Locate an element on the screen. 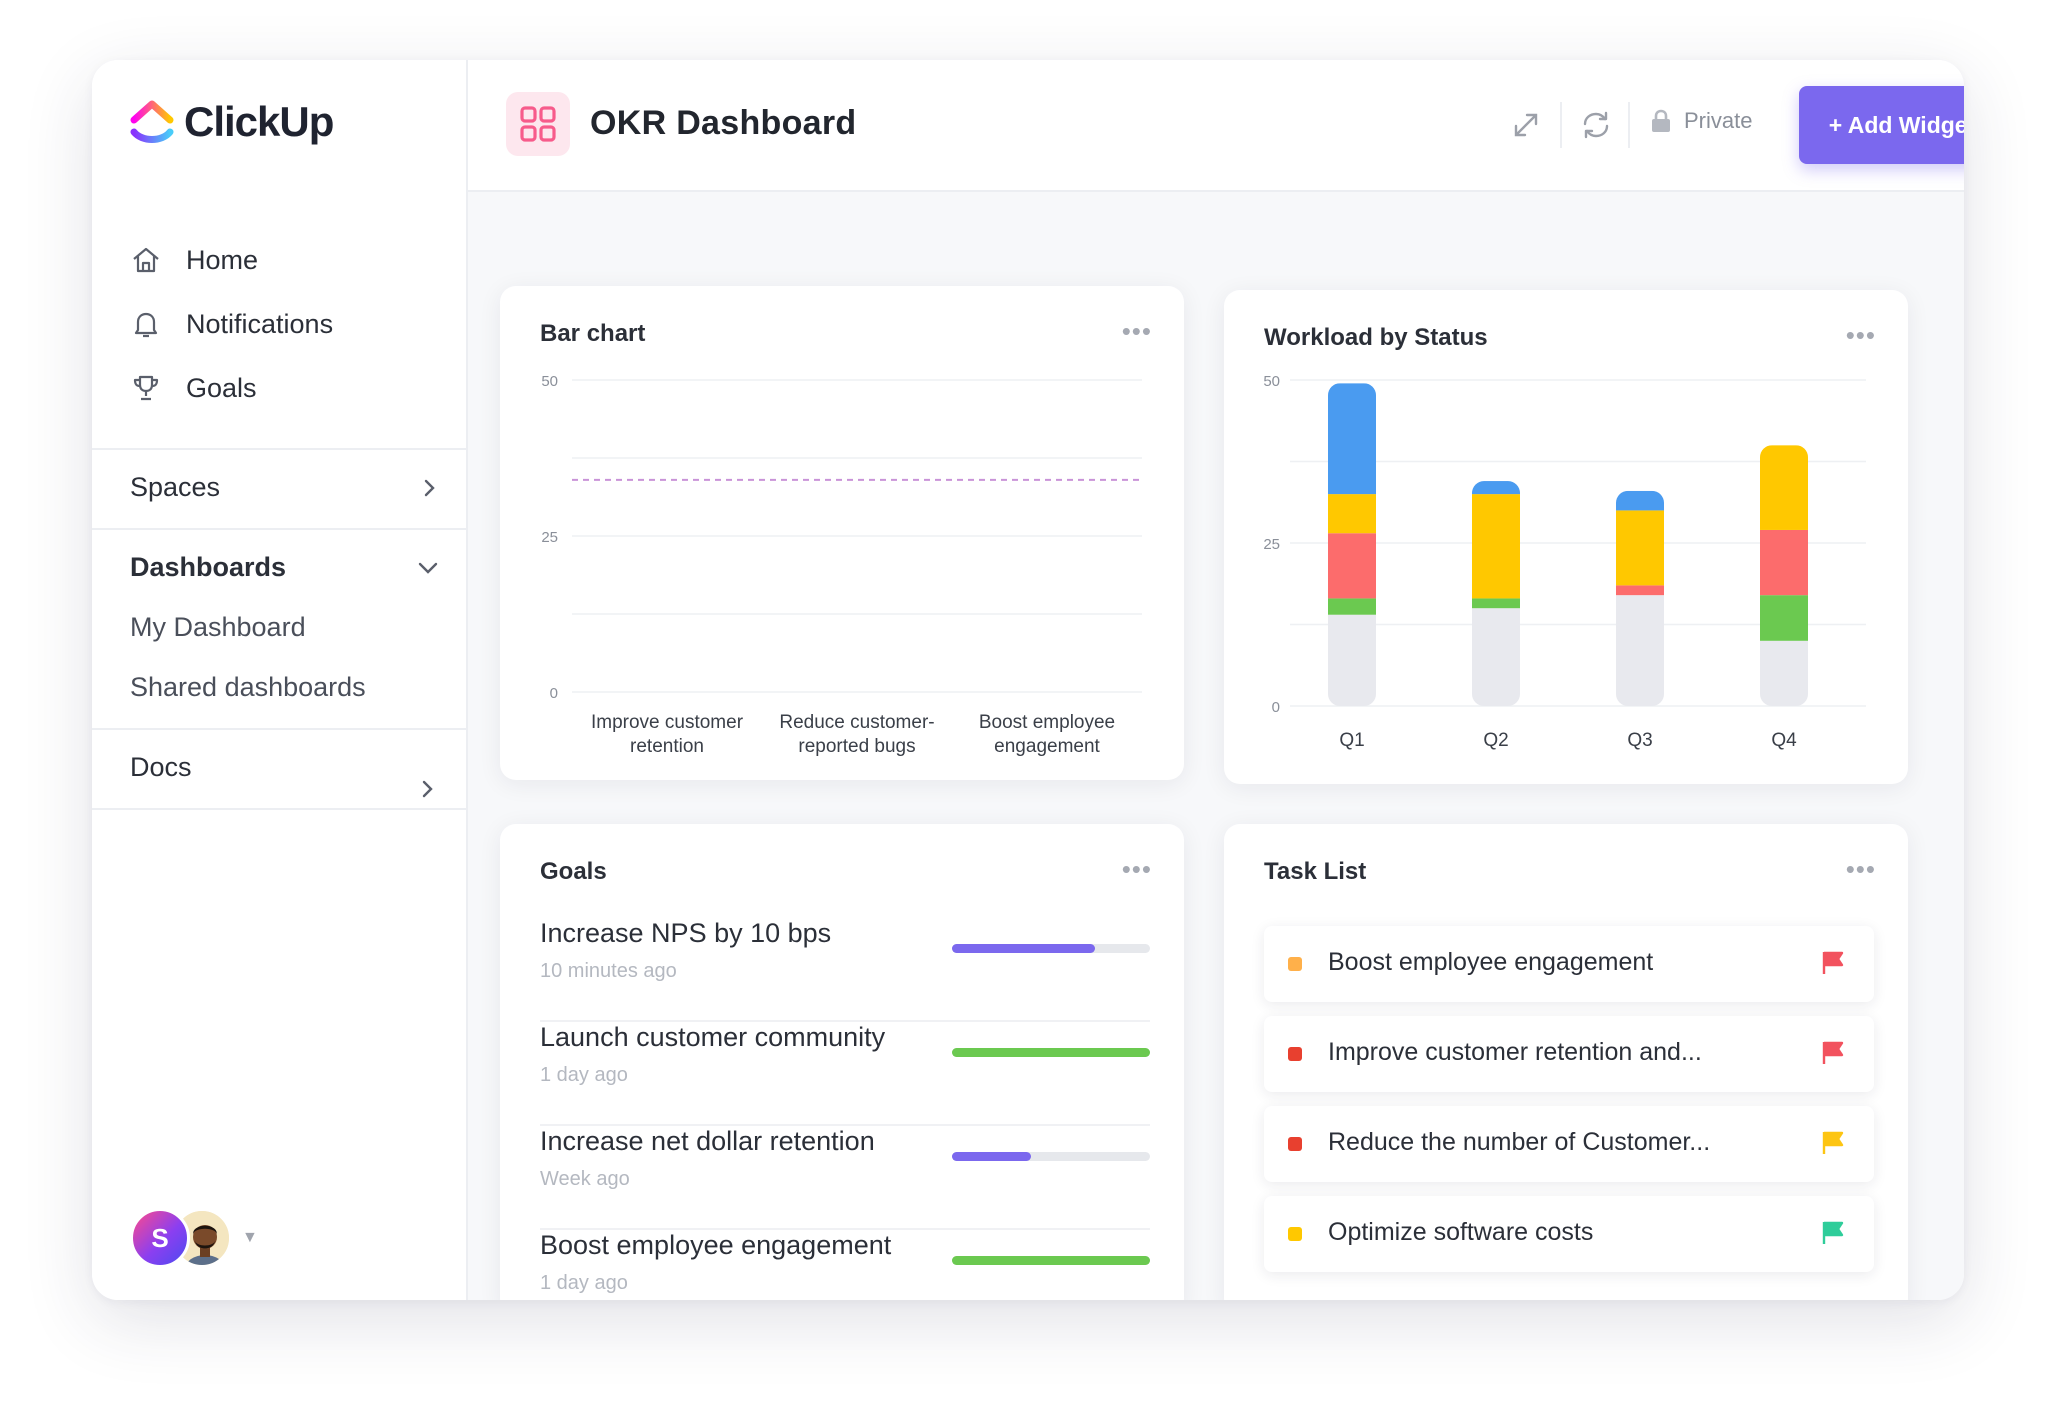  stacked-bar-q4 is located at coordinates (1784, 575).